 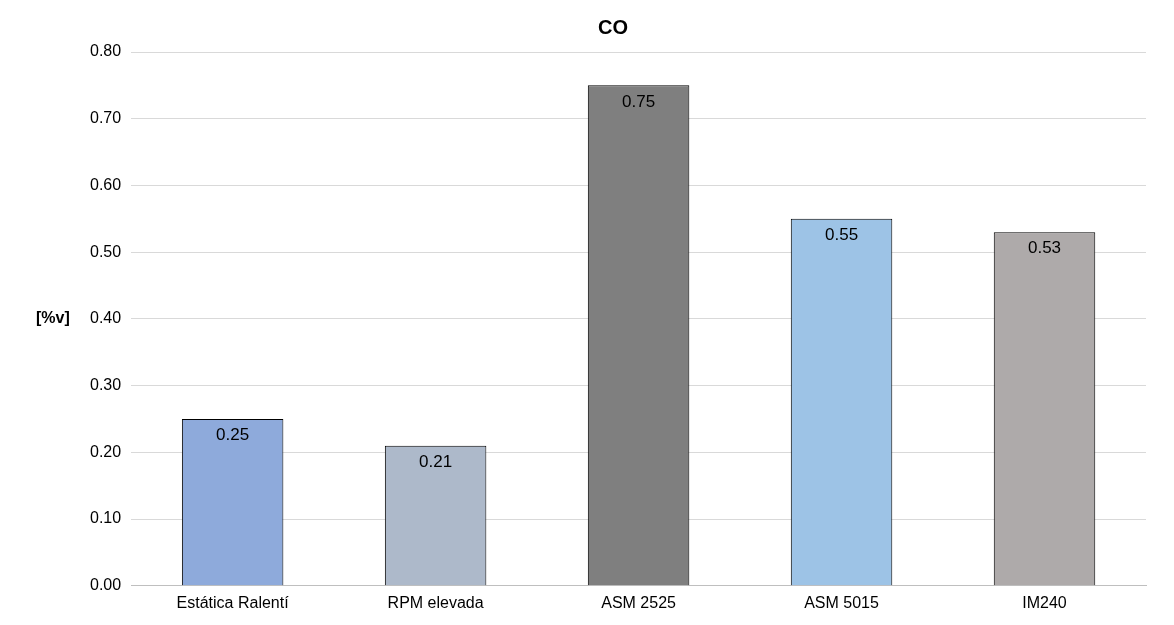 What do you see at coordinates (233, 602) in the screenshot?
I see `x-tick-label: Estática Ralentí` at bounding box center [233, 602].